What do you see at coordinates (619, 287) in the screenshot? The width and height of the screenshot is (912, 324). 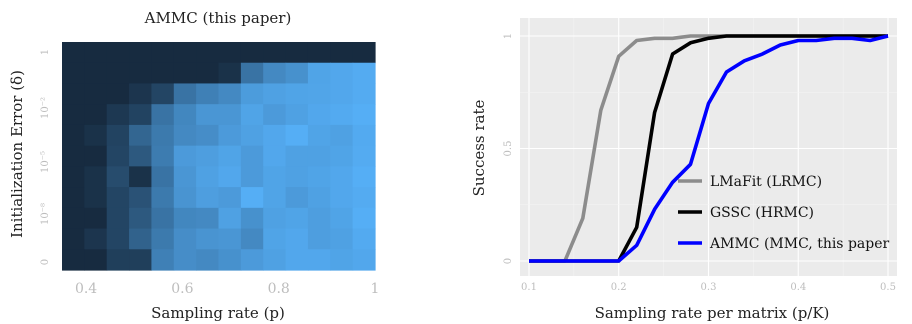 I see `line-x-tick-label: 0.2` at bounding box center [619, 287].